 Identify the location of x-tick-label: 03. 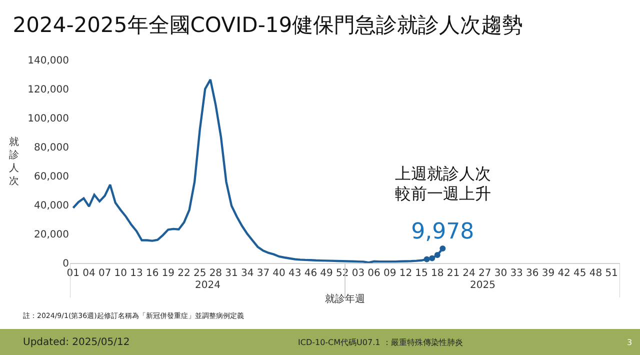
(358, 273).